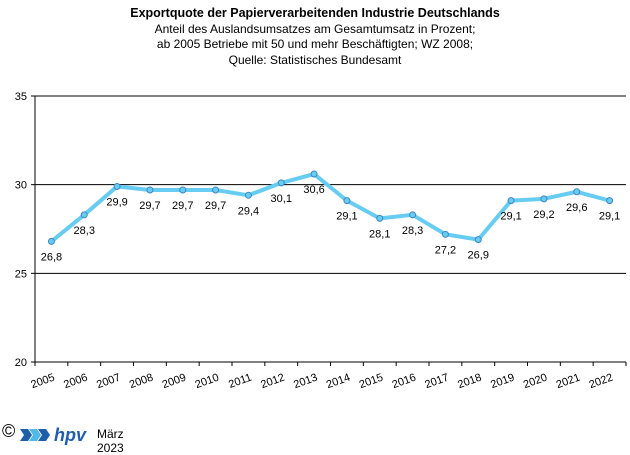 The width and height of the screenshot is (630, 455). Describe the element at coordinates (445, 250) in the screenshot. I see `data-label: 27,2` at that location.